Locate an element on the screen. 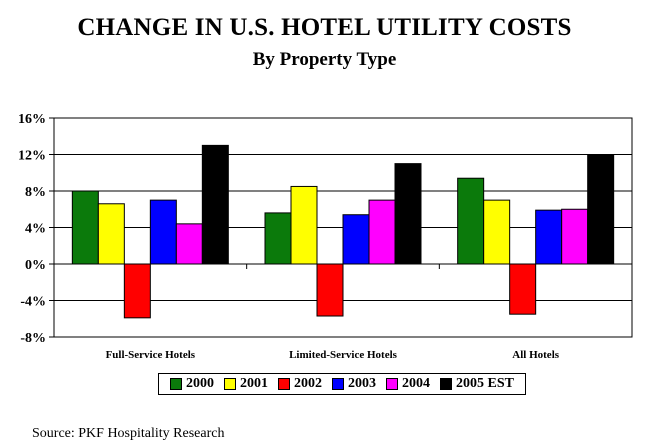 The width and height of the screenshot is (649, 448). legend-label: 2000 is located at coordinates (200, 383).